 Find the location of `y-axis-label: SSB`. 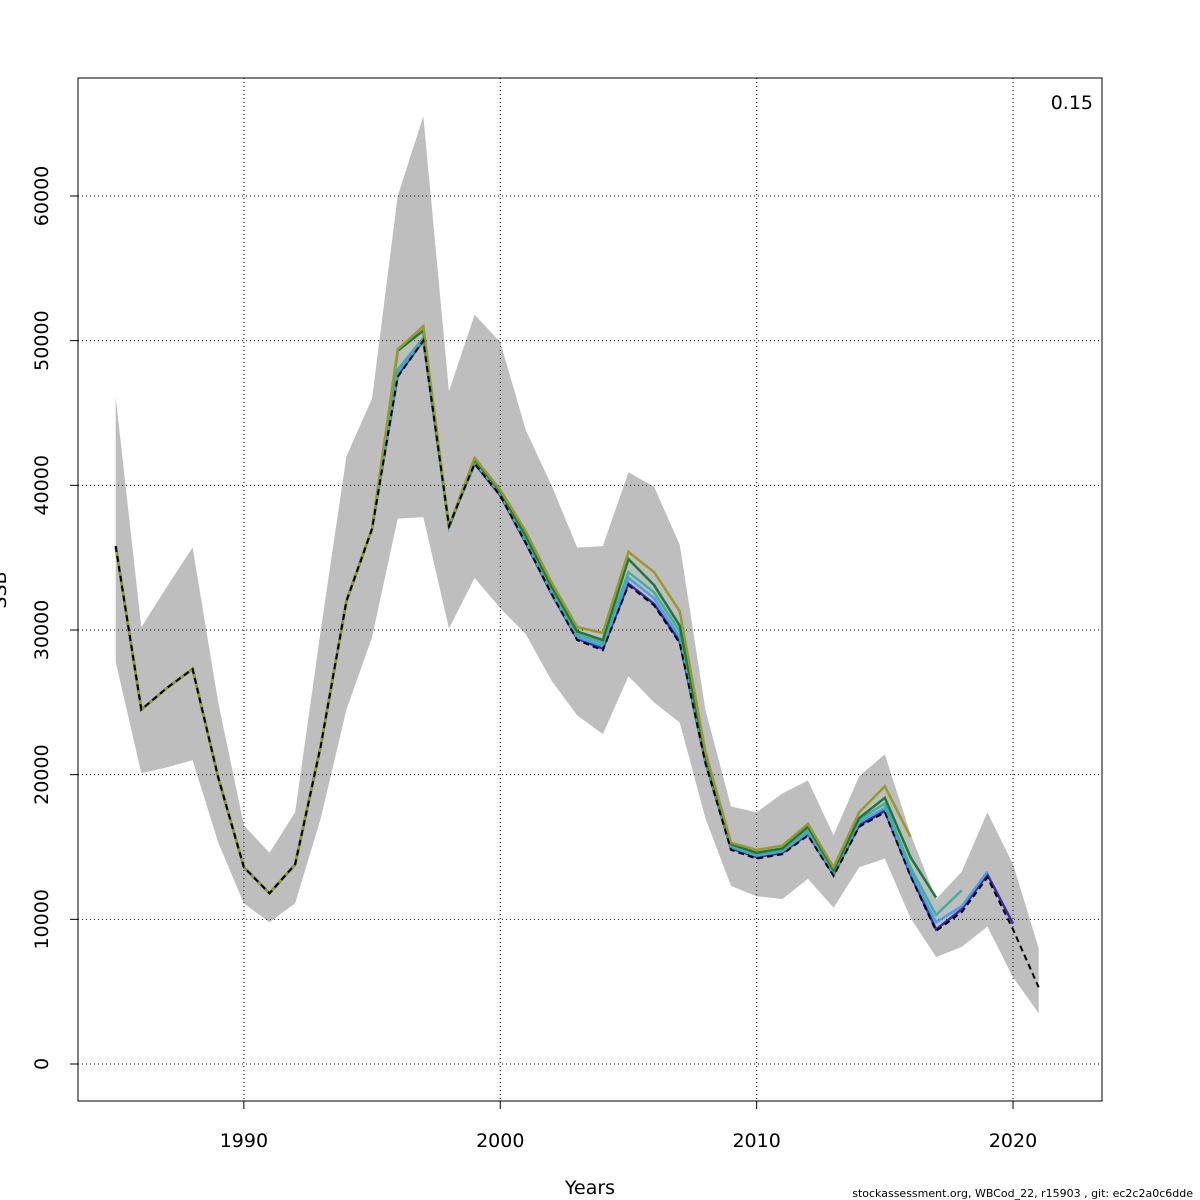

y-axis-label: SSB is located at coordinates (5, 589).